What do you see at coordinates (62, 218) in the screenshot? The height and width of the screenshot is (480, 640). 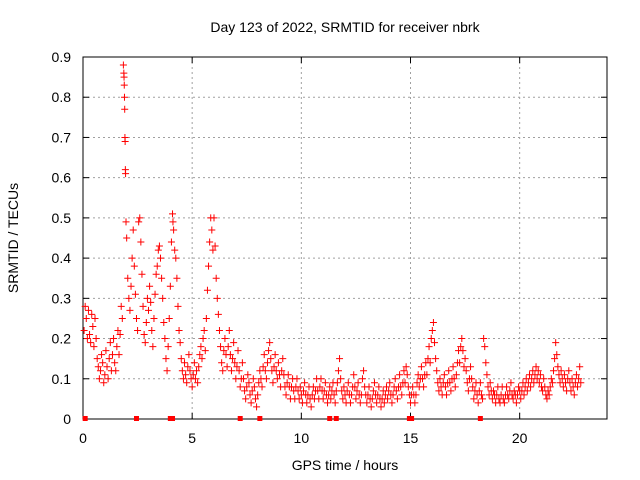 I see `y-tick-label: 0.5` at bounding box center [62, 218].